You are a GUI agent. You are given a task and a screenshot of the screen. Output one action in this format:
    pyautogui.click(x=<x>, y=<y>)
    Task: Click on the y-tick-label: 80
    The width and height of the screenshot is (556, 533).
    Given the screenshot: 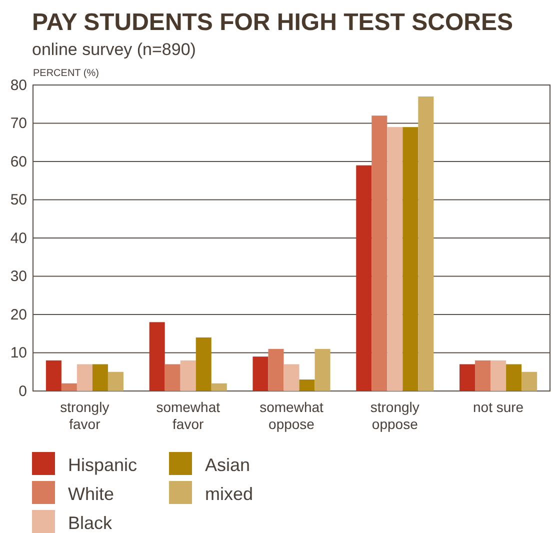 What is the action you would take?
    pyautogui.click(x=18, y=85)
    